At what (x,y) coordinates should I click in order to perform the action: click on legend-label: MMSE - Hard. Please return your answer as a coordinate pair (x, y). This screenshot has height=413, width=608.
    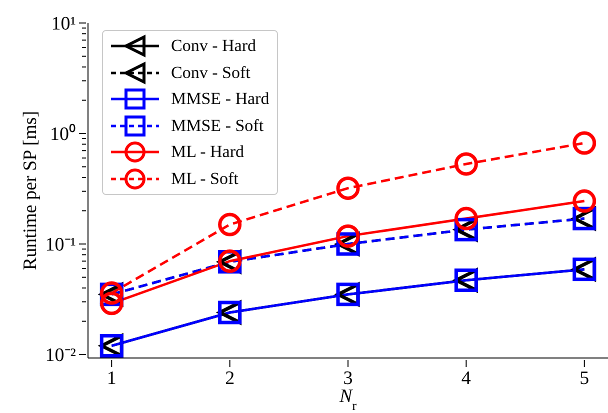
    Looking at the image, I should click on (220, 99).